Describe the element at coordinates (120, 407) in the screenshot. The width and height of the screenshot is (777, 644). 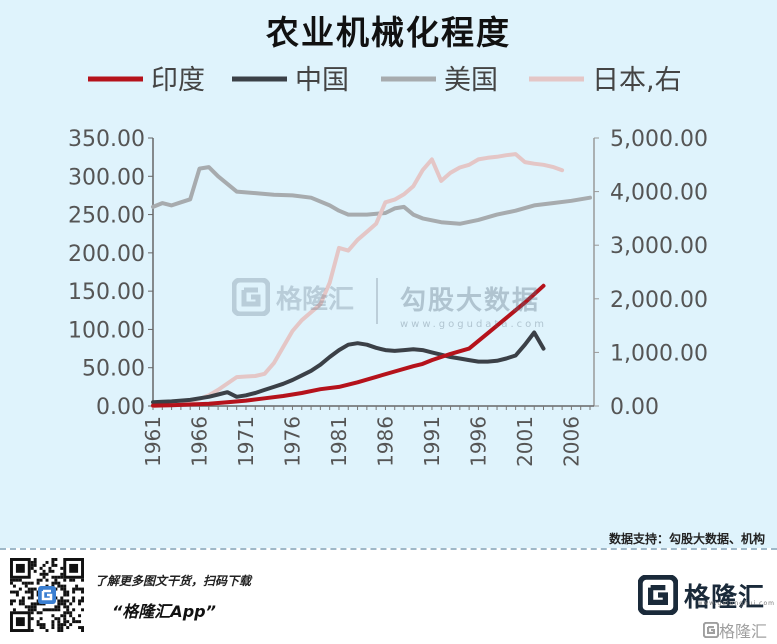
I see `y-left-tick-label: 0.00` at that location.